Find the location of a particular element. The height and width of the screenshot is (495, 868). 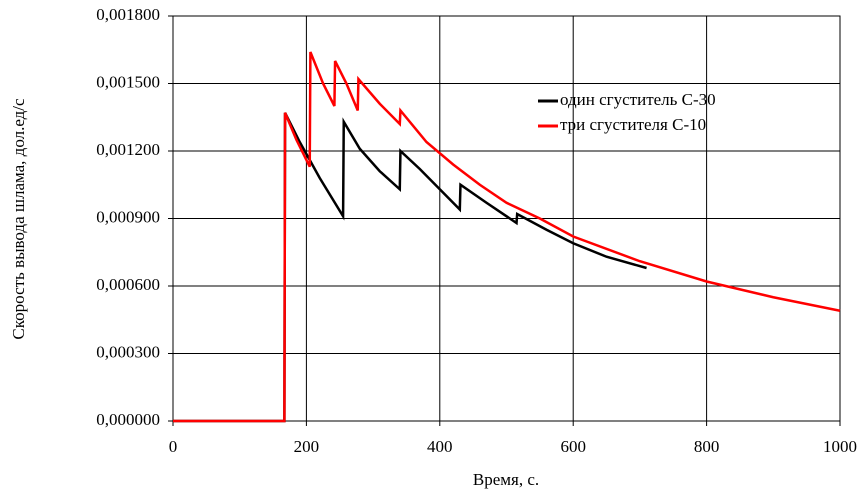

legend-label: один сгуститель С-30 is located at coordinates (638, 99).